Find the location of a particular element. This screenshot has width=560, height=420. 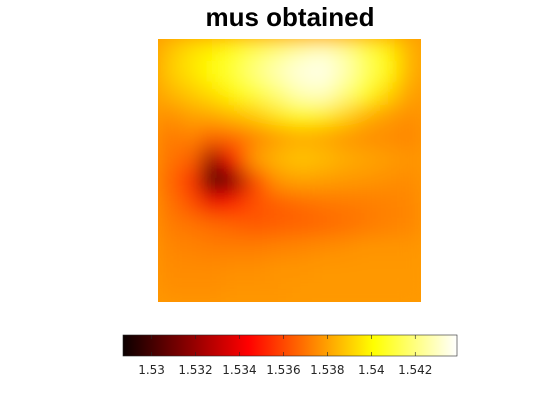

colorbar: 1.53 1.532 1.534 1.536 1.538 1.54 1.542 is located at coordinates (290, 355).